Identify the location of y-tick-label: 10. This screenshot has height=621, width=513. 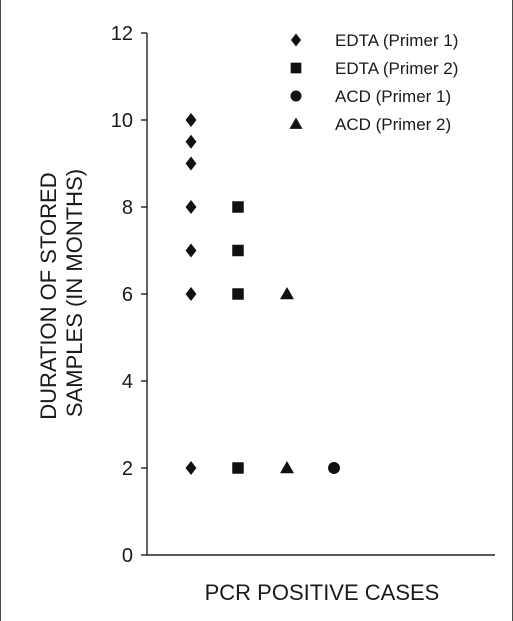
(122, 121).